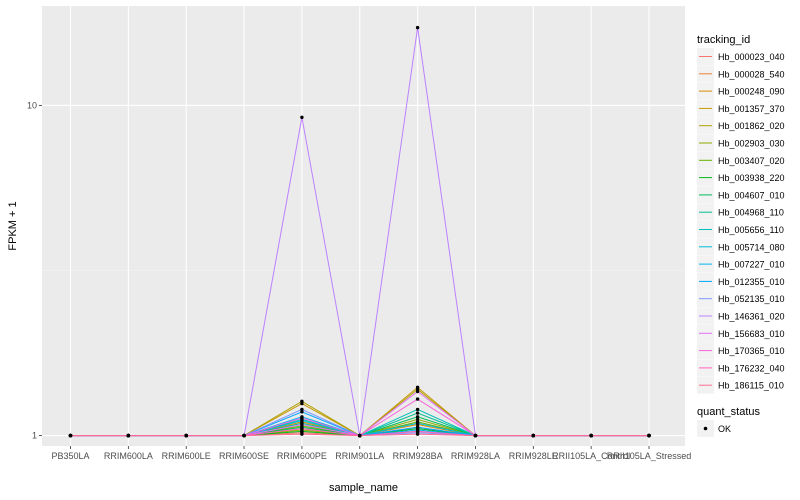  Describe the element at coordinates (751, 282) in the screenshot. I see `legend-label: Hb_012355_010` at that location.